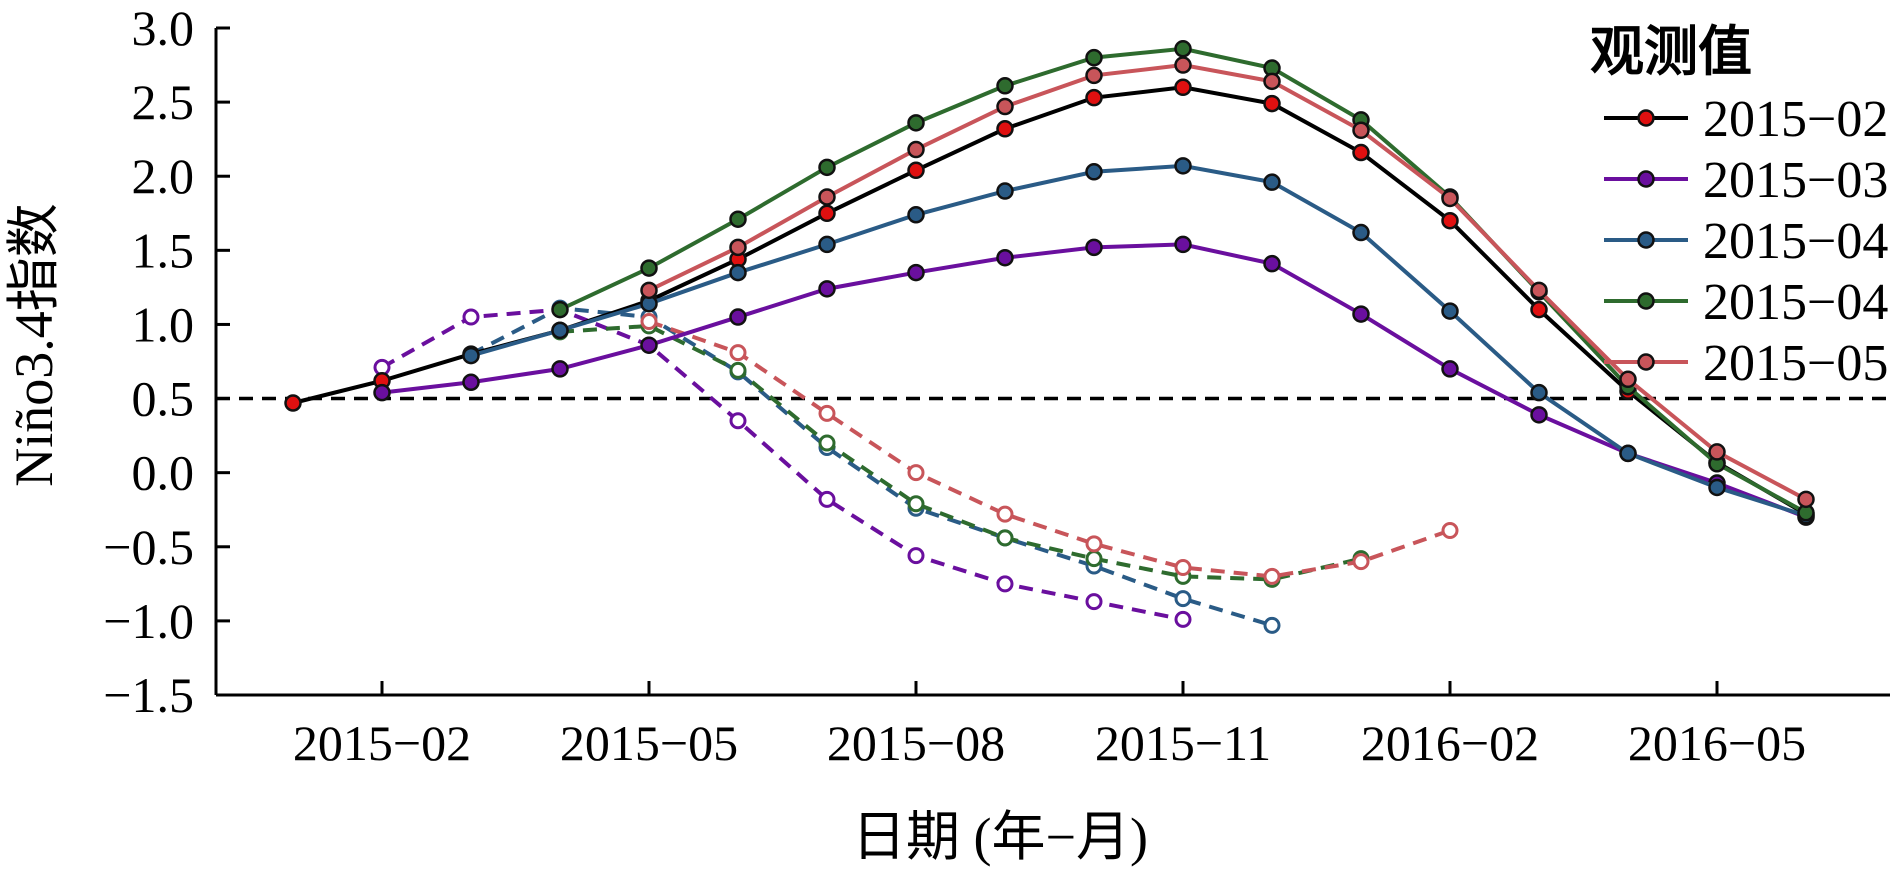 The width and height of the screenshot is (1890, 873). What do you see at coordinates (1795, 241) in the screenshot?
I see `legend-label: 2015−04` at bounding box center [1795, 241].